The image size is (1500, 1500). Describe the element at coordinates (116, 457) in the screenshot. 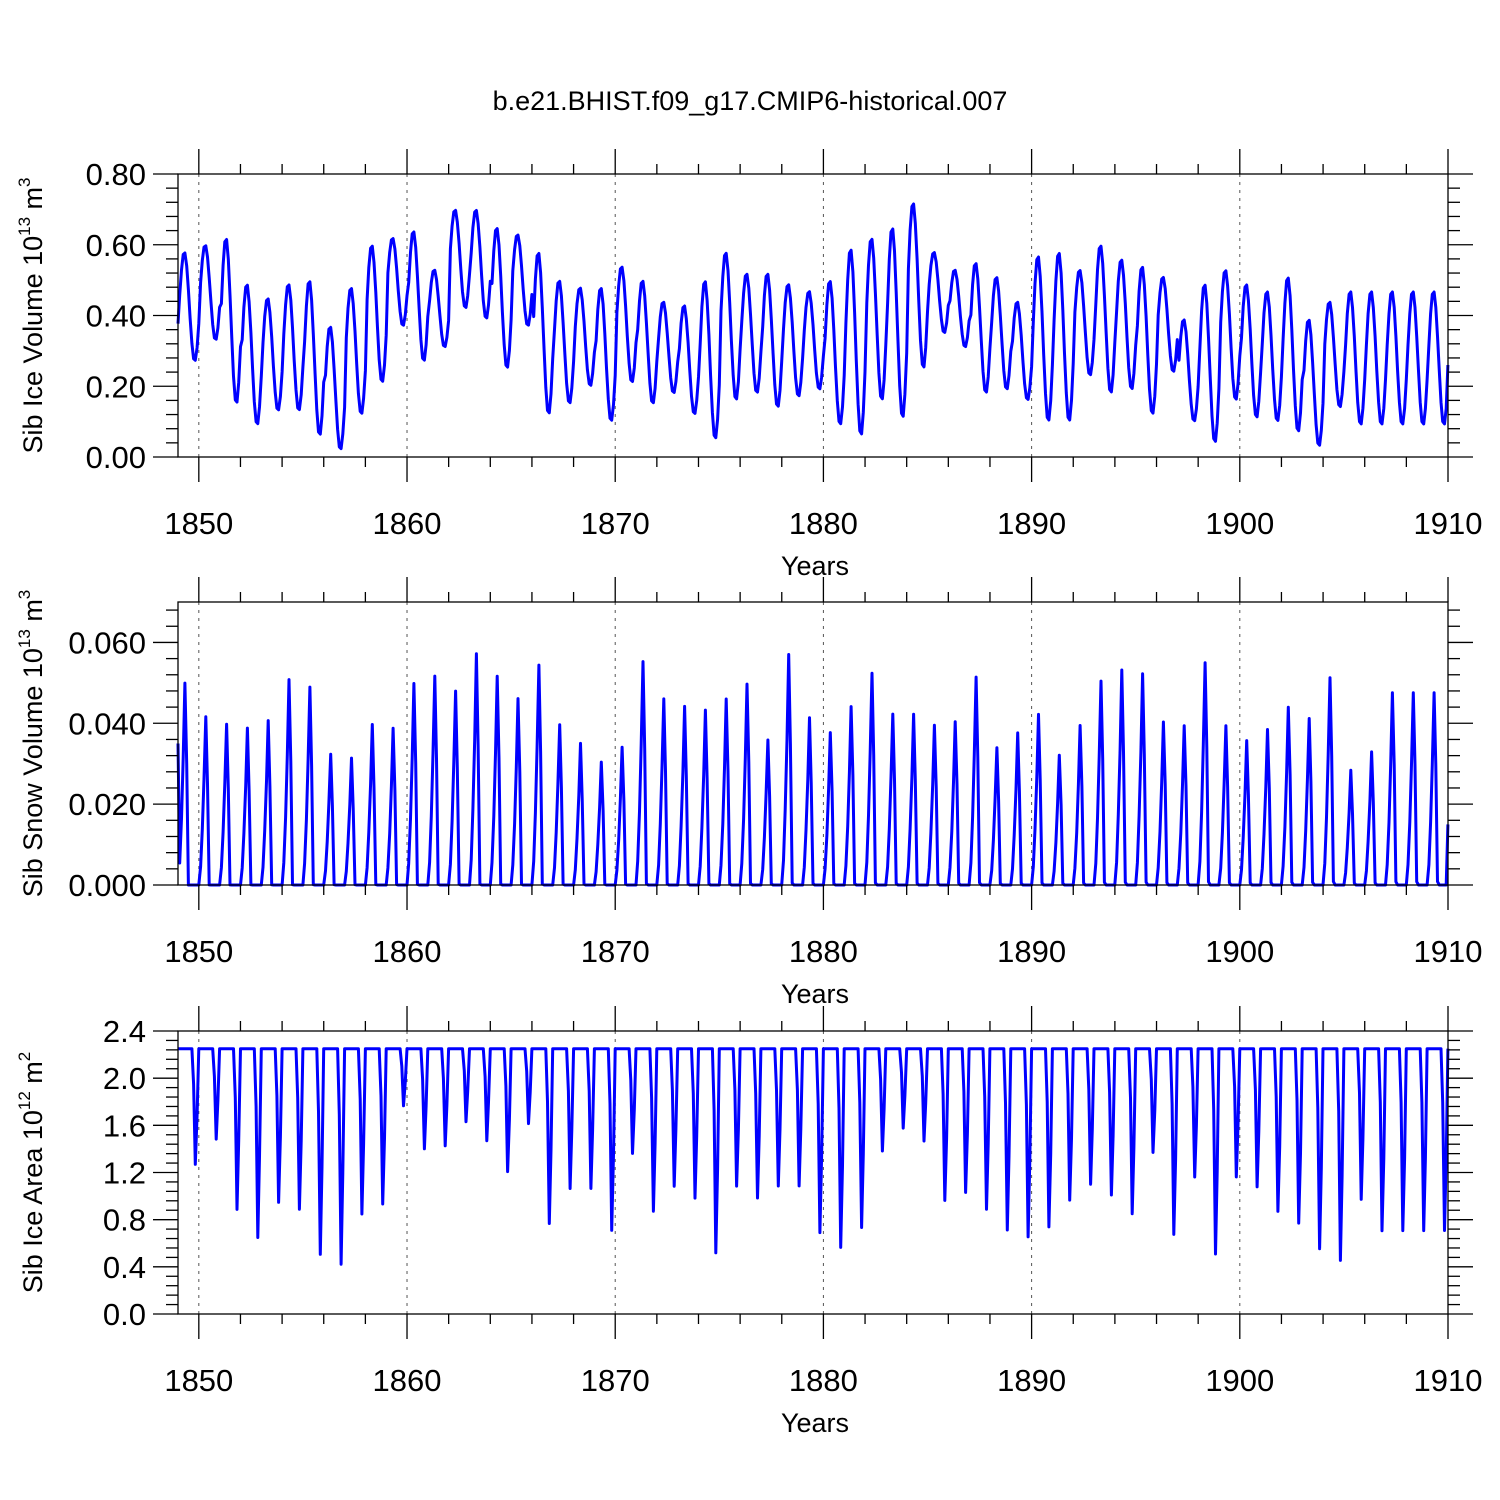

I see `y-tick-label-0.00: 0.00` at that location.